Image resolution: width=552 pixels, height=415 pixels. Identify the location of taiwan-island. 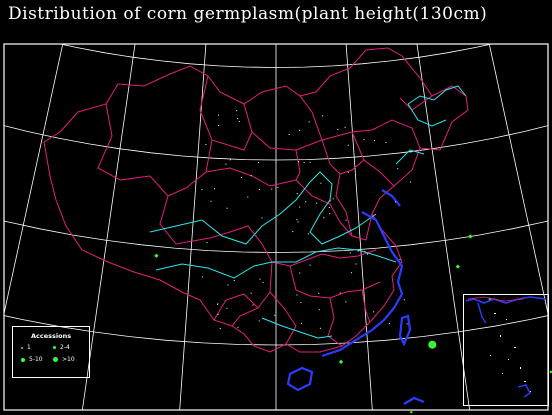
(405, 330).